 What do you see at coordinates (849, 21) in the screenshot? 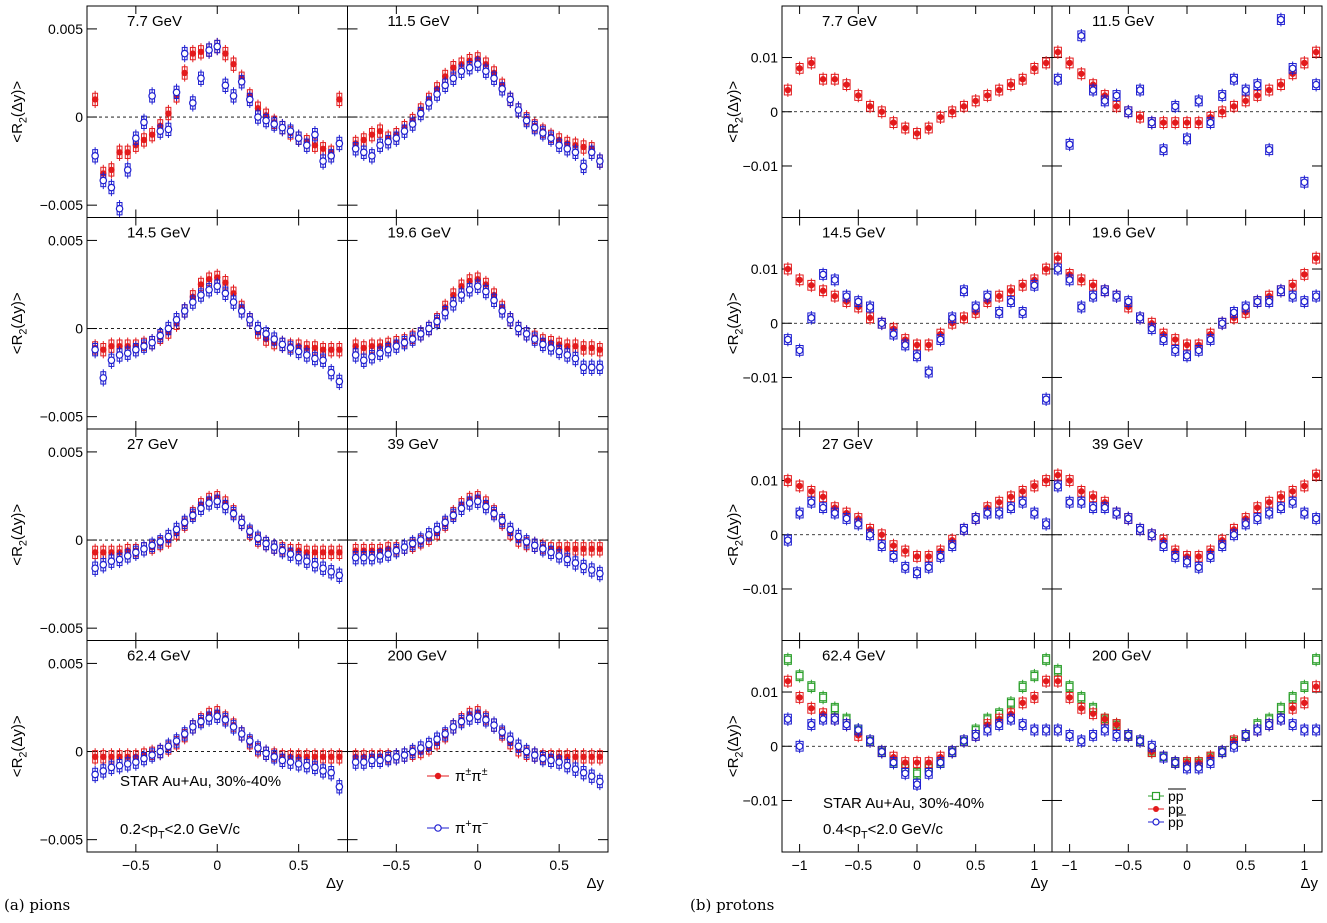
I see `protons-panel-label: 7.7 GeV` at bounding box center [849, 21].